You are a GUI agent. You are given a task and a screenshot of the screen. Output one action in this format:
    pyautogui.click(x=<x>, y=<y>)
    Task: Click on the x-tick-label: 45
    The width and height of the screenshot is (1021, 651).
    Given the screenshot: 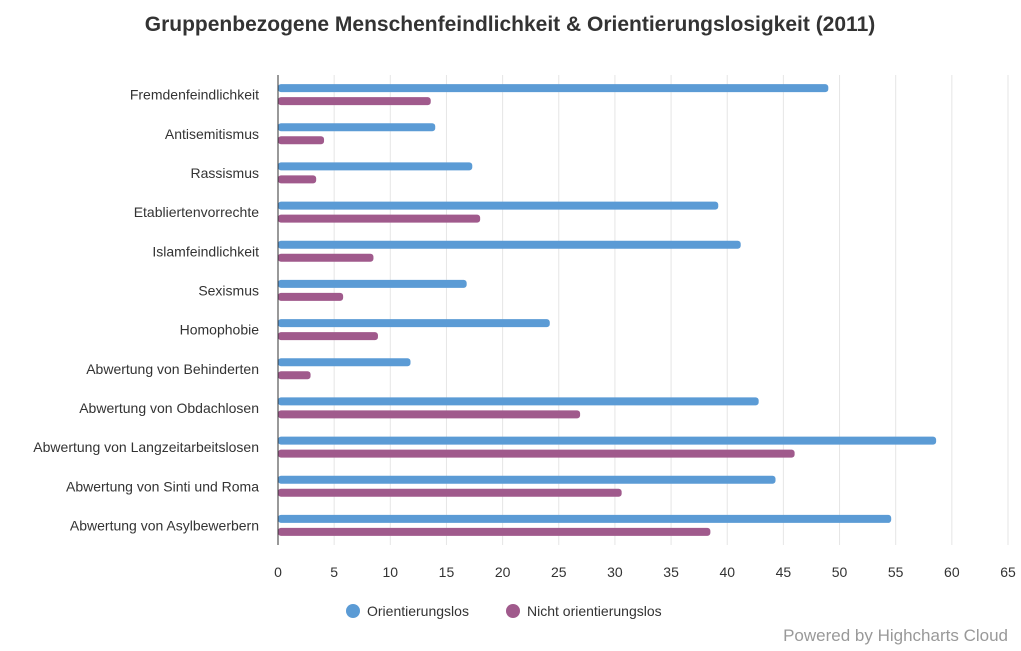 What is the action you would take?
    pyautogui.click(x=784, y=572)
    